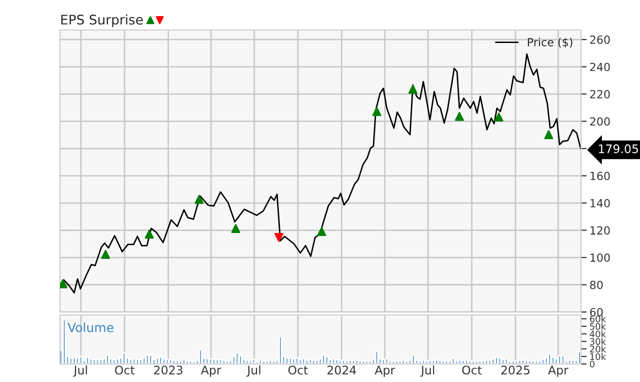  I want to click on legend-label: Price ($), so click(550, 43).